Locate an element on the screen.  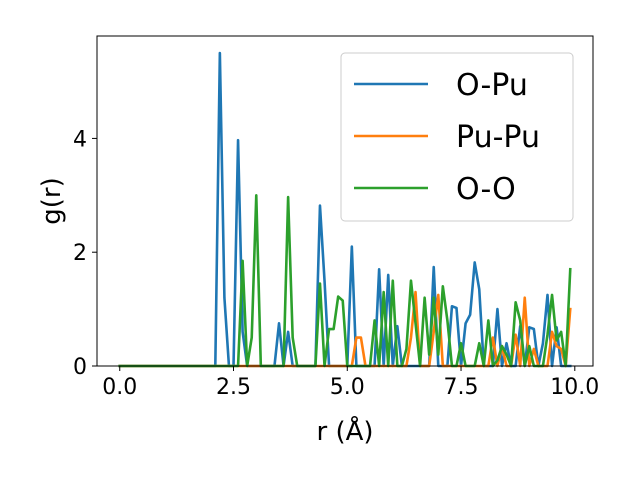
x-tick-label: 7.5 is located at coordinates (461, 387).